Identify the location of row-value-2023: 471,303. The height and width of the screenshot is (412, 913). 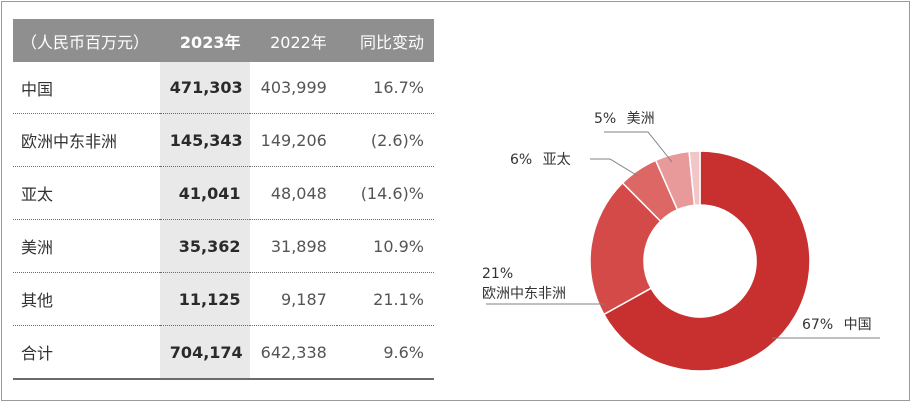
(205, 88).